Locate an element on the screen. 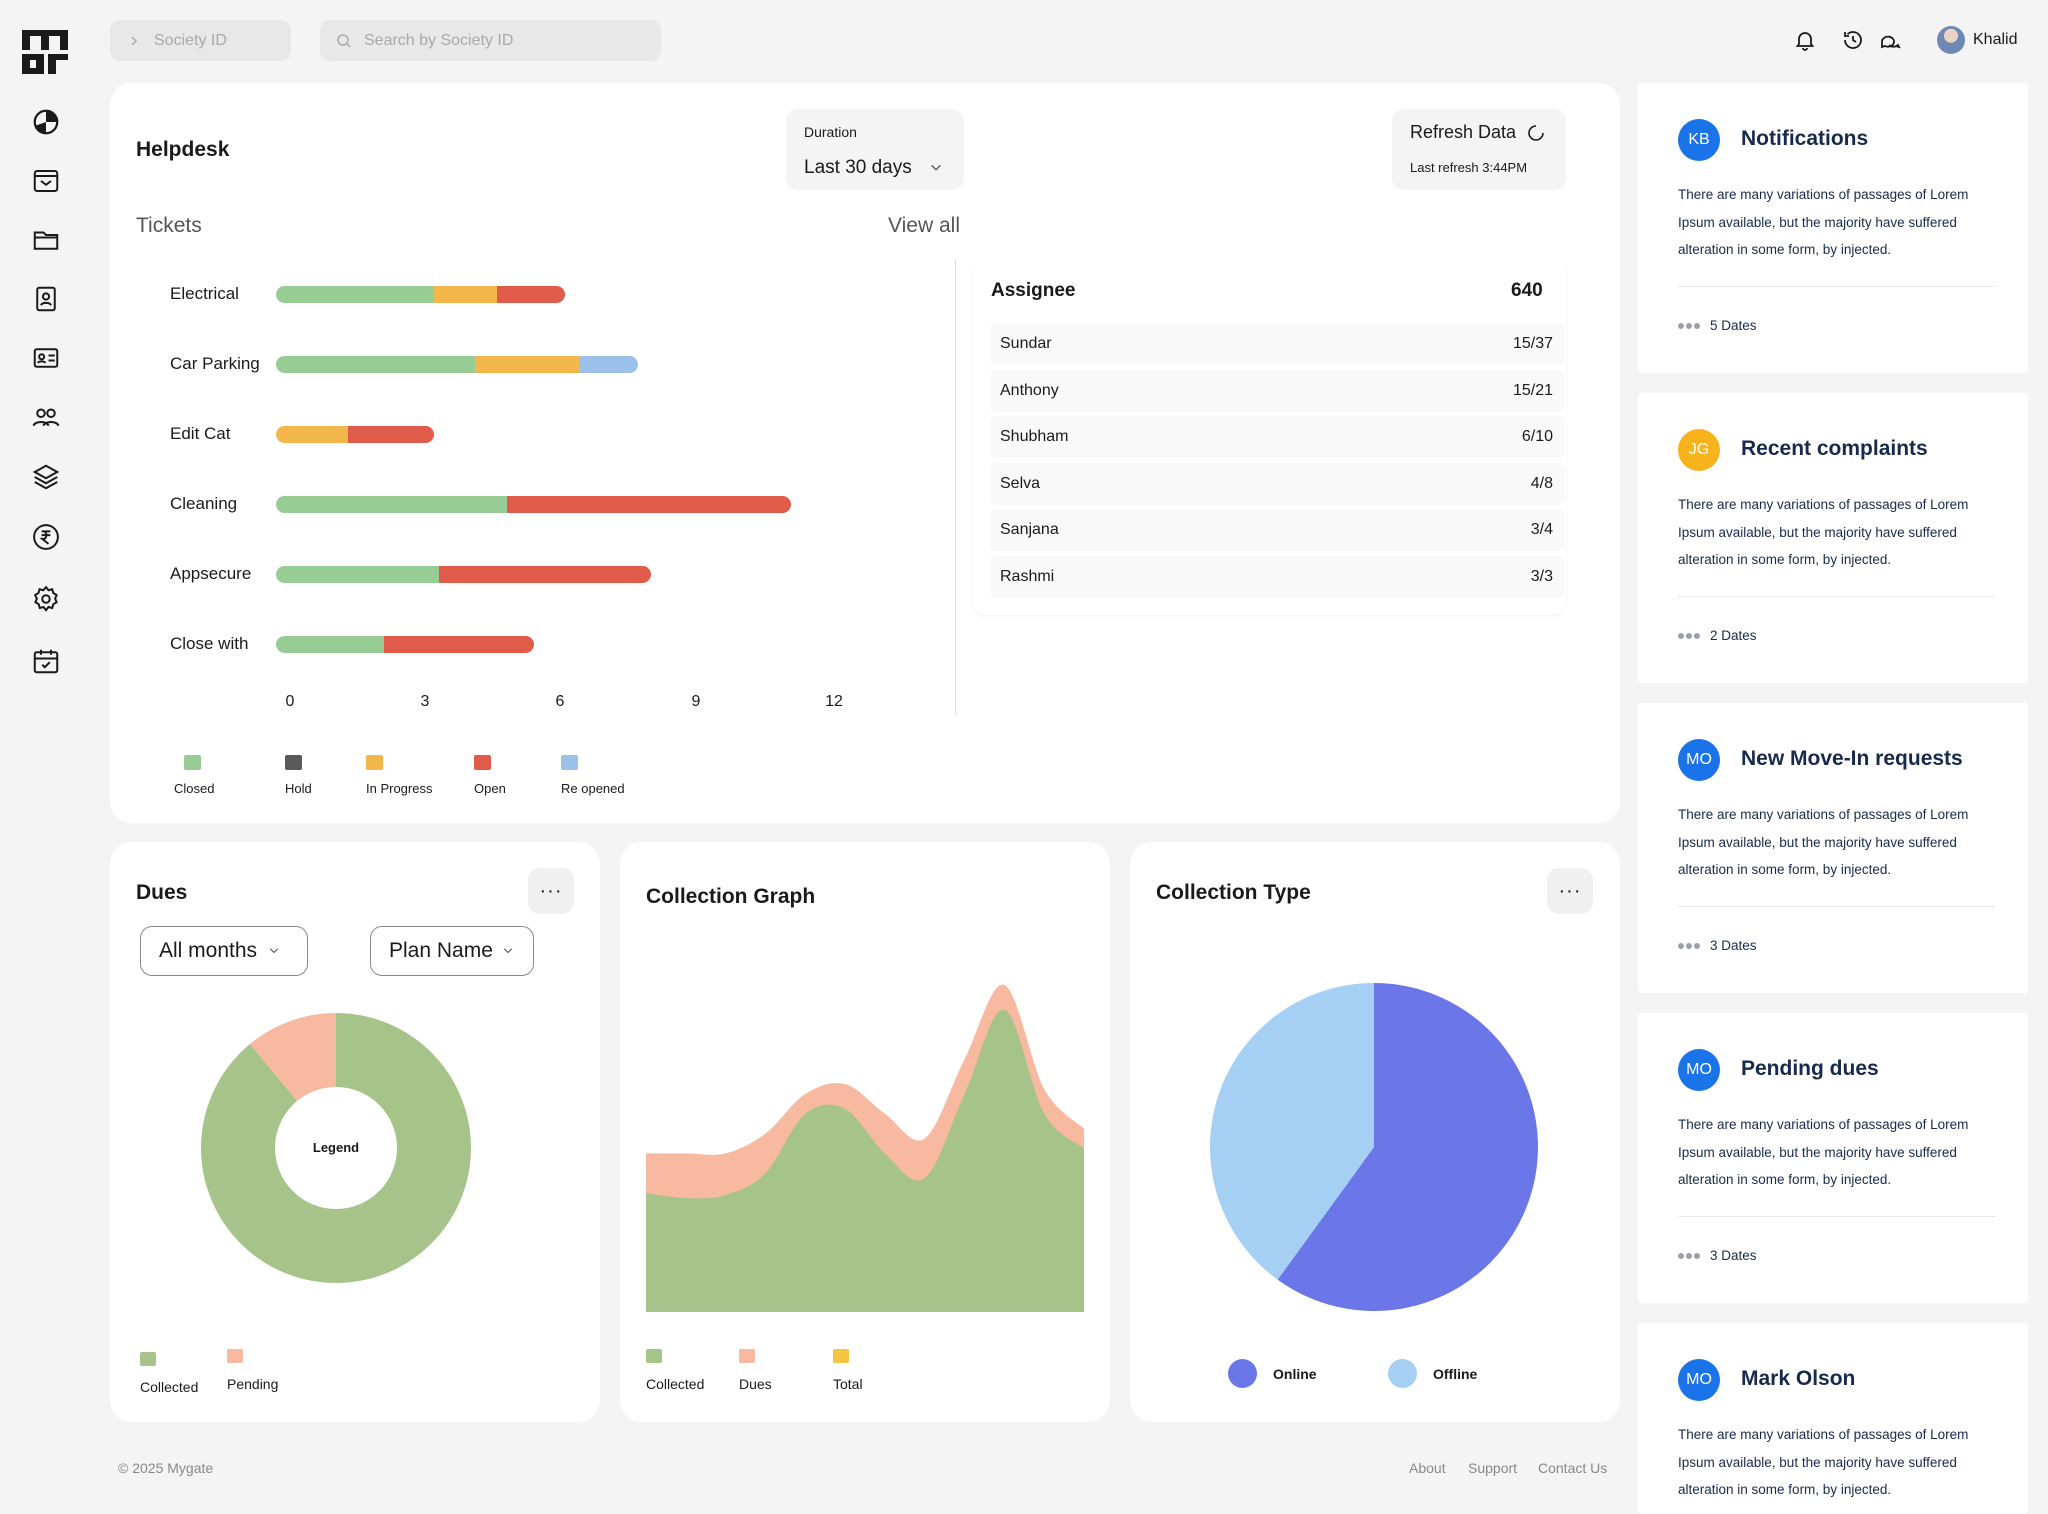 The width and height of the screenshot is (2048, 1514). chevron-right-icon is located at coordinates (134, 40).